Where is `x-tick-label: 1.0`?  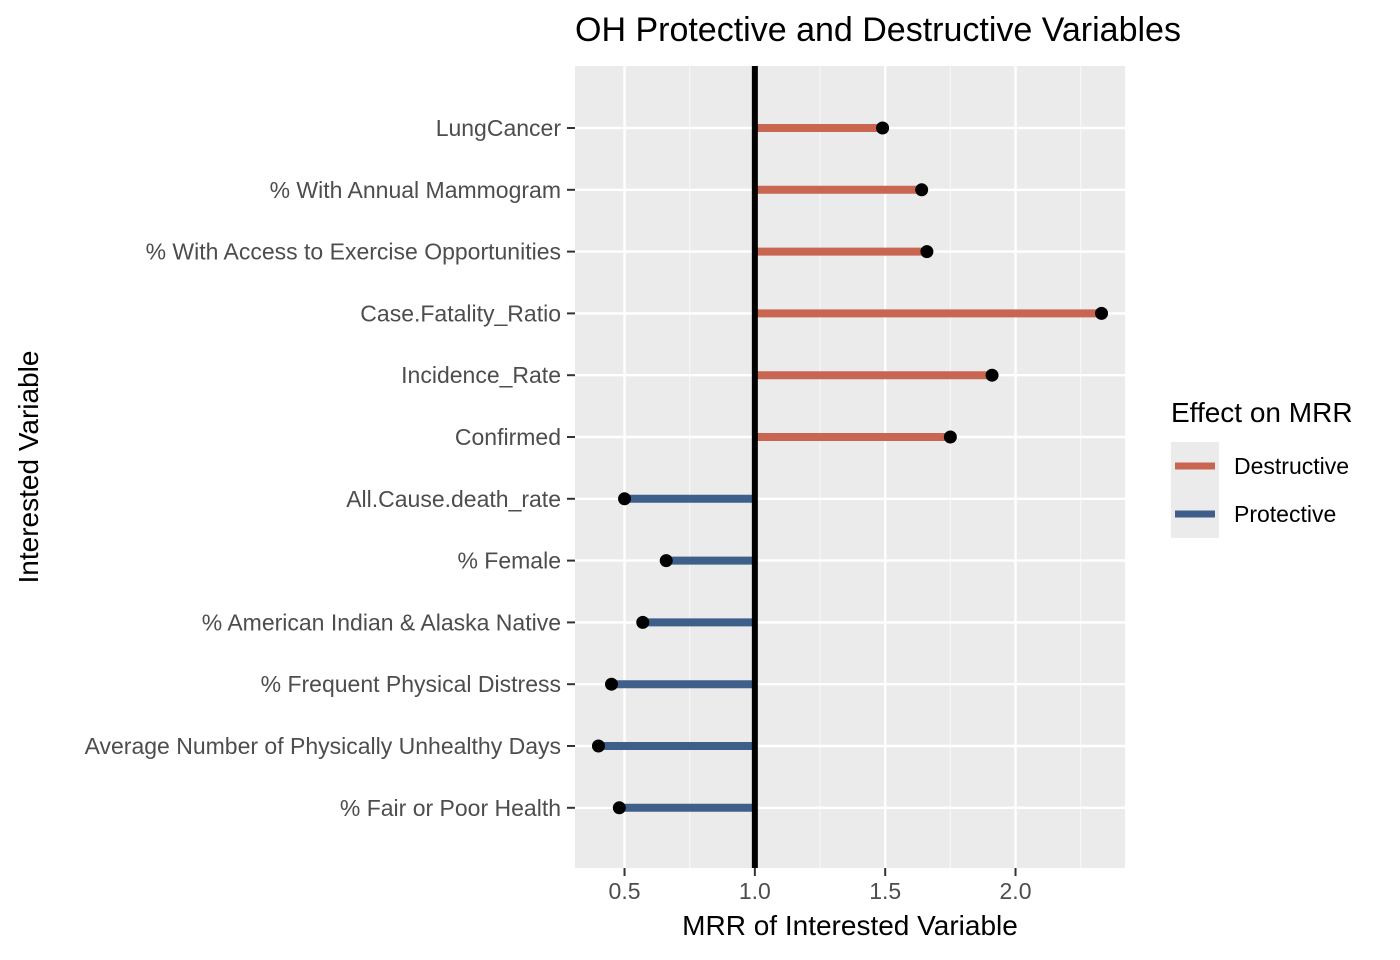
x-tick-label: 1.0 is located at coordinates (755, 891).